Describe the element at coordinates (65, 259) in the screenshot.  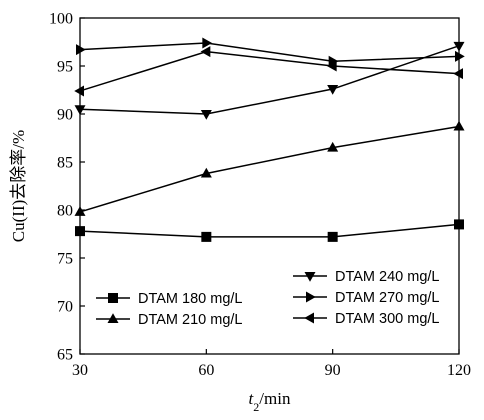
I see `y-tick-label: 75` at that location.